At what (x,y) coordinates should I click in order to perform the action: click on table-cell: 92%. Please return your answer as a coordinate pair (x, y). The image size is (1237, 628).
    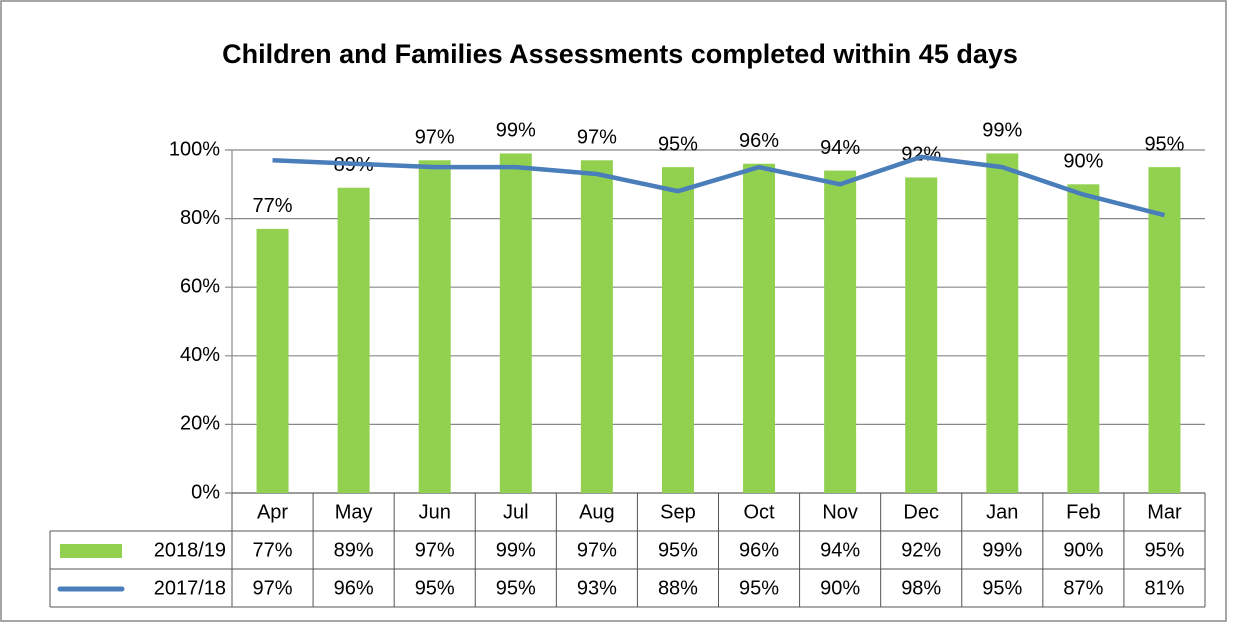
    Looking at the image, I should click on (921, 550).